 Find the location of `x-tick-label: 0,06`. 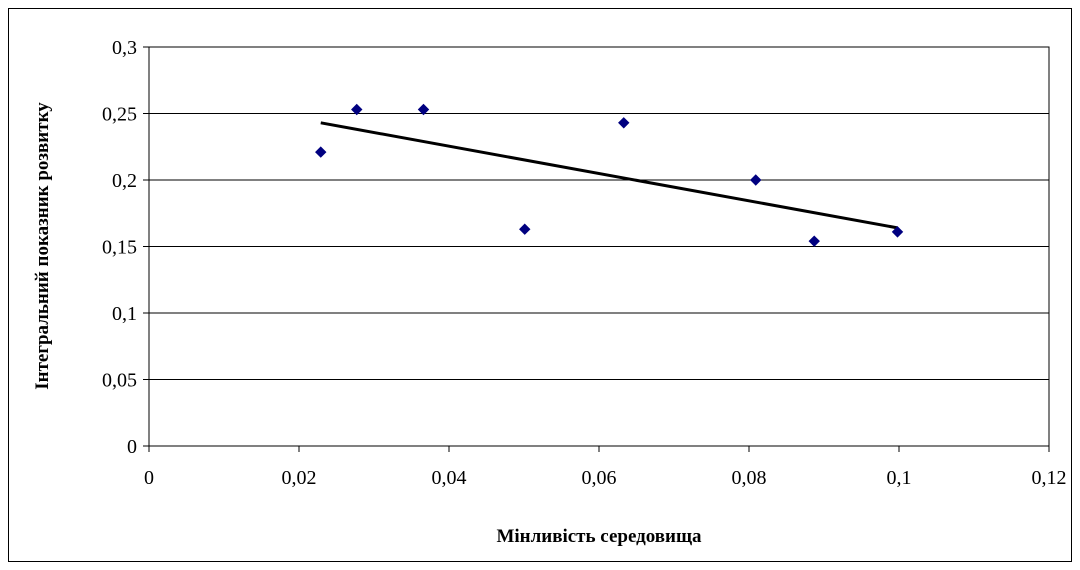

x-tick-label: 0,06 is located at coordinates (599, 478).